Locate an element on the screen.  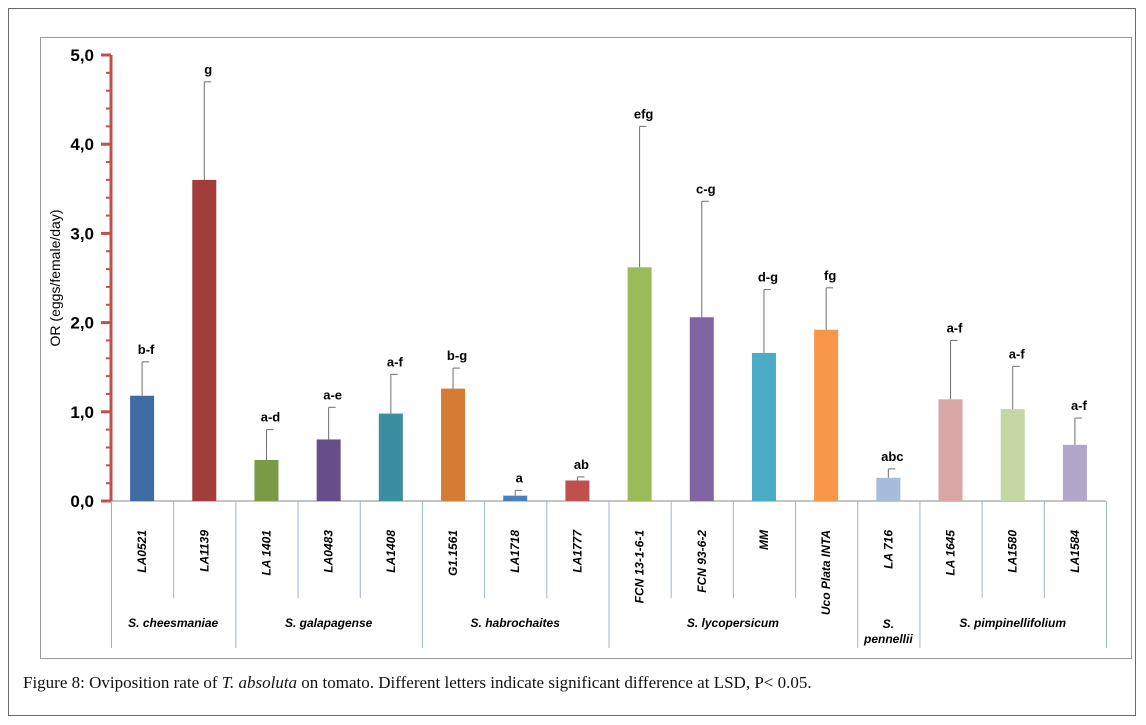
caption-label: Figure 8: is located at coordinates (54, 682).